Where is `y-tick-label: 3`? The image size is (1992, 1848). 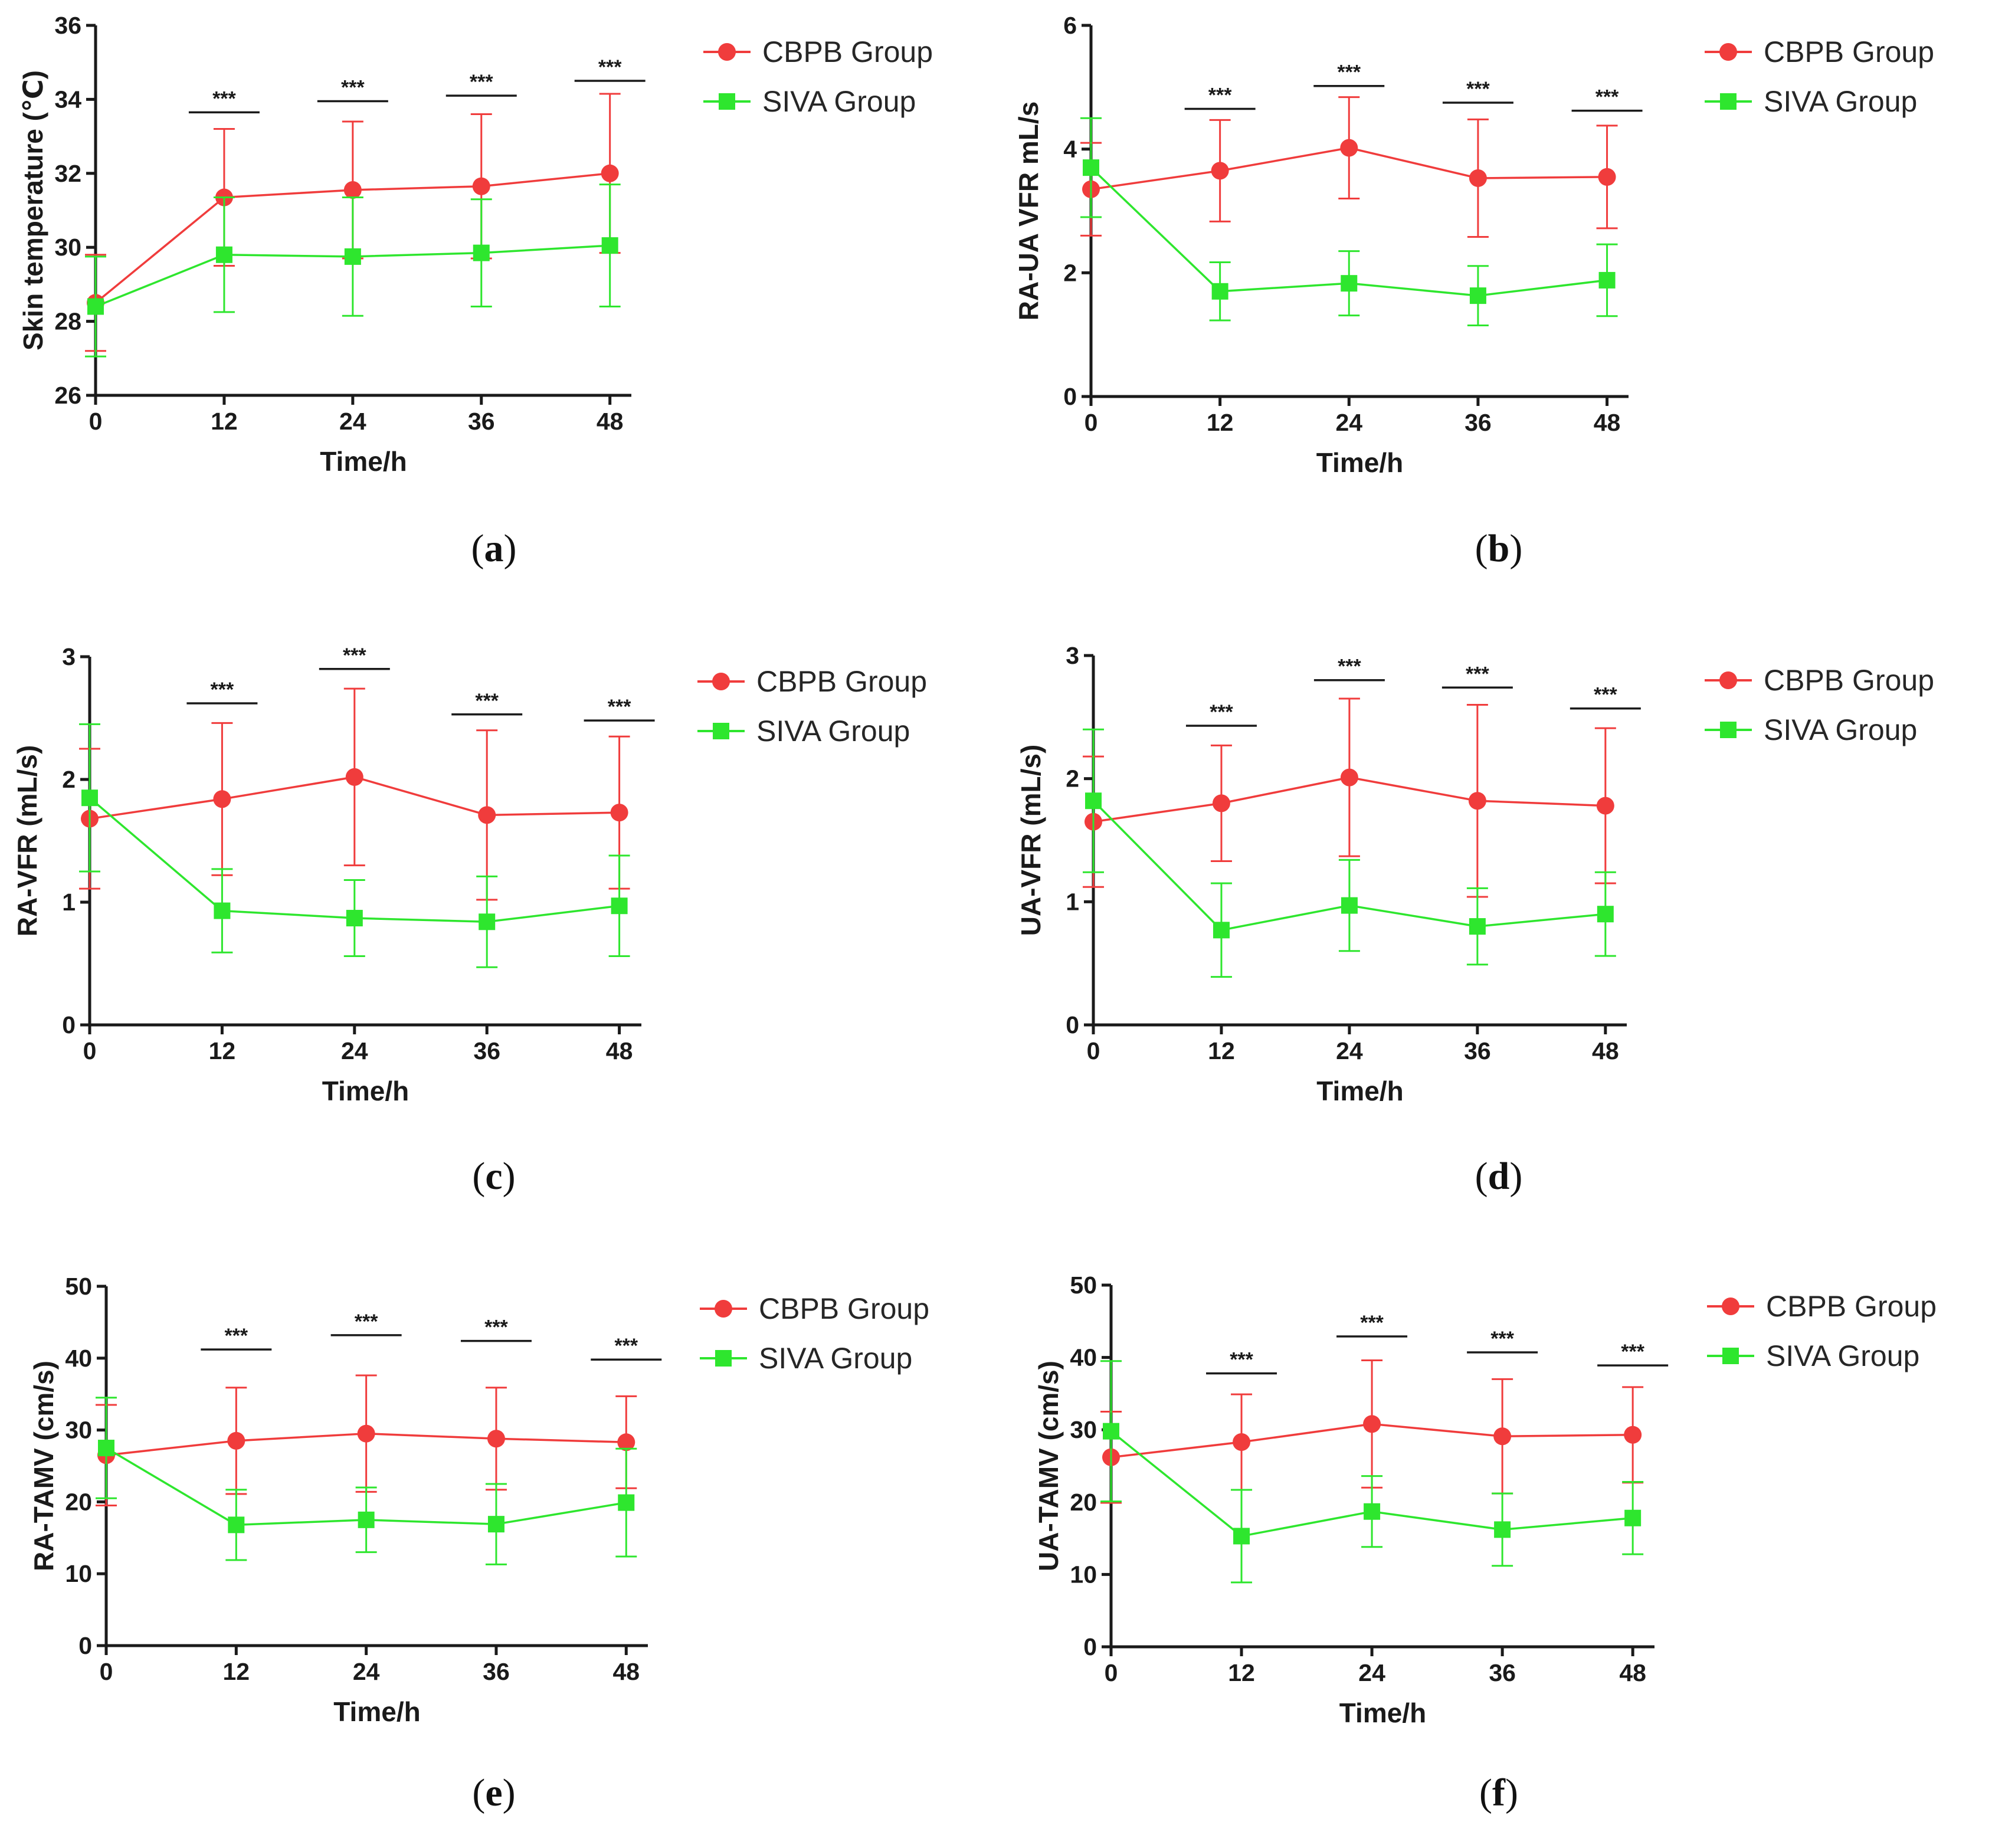 y-tick-label: 3 is located at coordinates (1073, 655).